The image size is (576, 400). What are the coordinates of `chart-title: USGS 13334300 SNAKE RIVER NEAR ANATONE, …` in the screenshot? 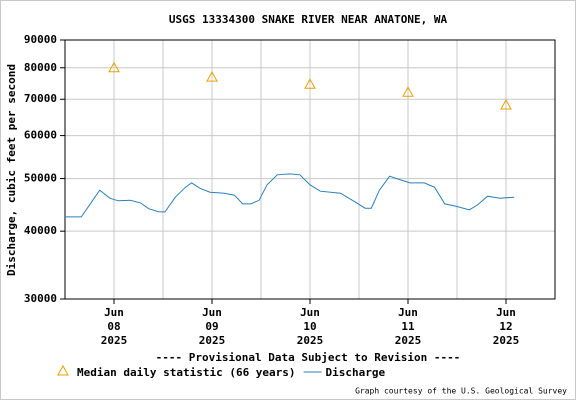 It's located at (308, 19).